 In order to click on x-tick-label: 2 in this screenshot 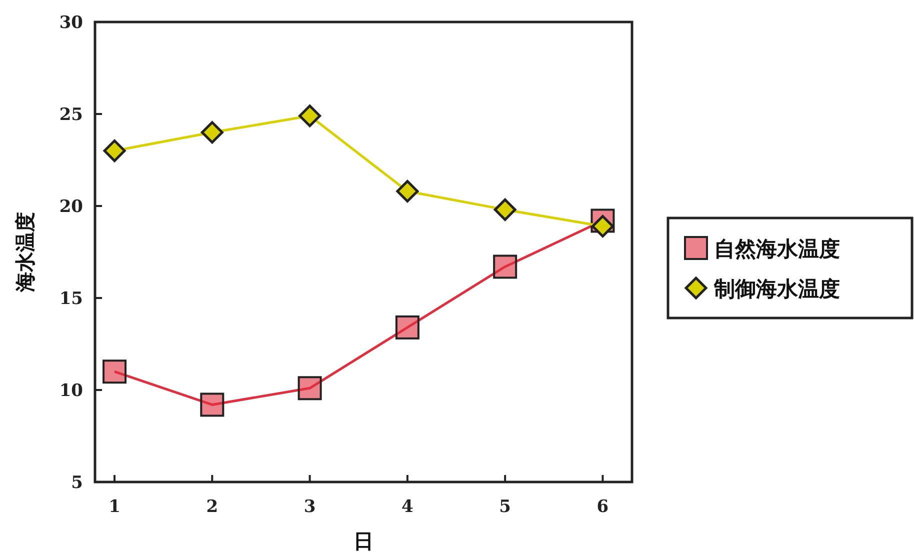, I will do `click(212, 507)`.